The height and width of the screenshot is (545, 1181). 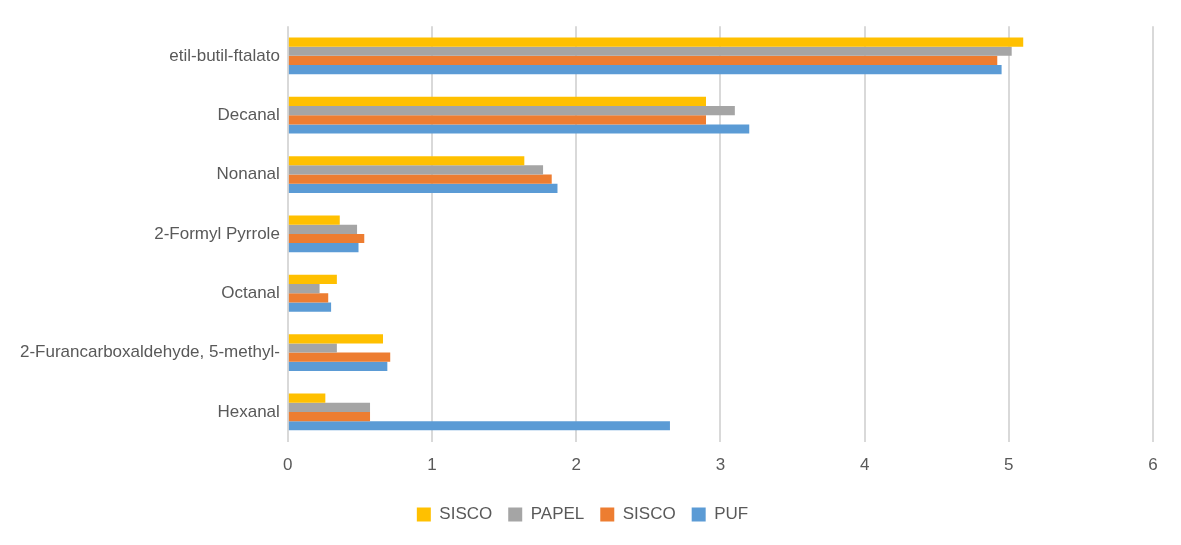 I want to click on x-tick-label: 6, so click(x=1153, y=465).